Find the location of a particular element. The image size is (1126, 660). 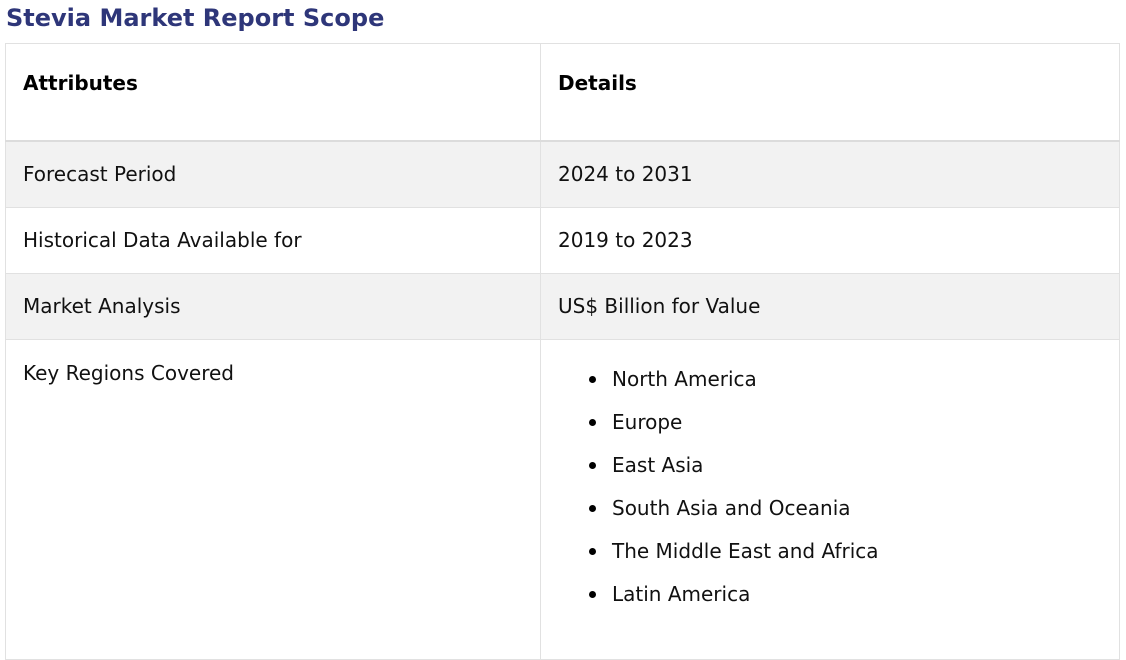

forecast-period-label: Forecast Period is located at coordinates (273, 174).